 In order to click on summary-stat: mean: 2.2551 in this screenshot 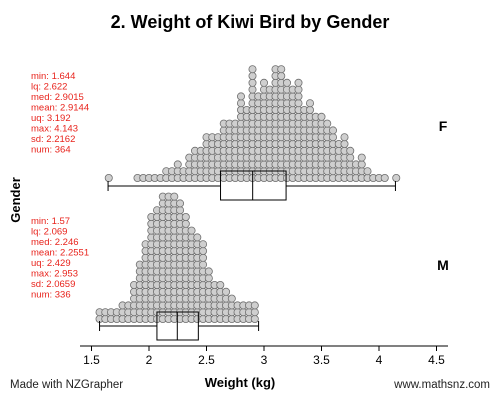, I will do `click(60, 253)`.